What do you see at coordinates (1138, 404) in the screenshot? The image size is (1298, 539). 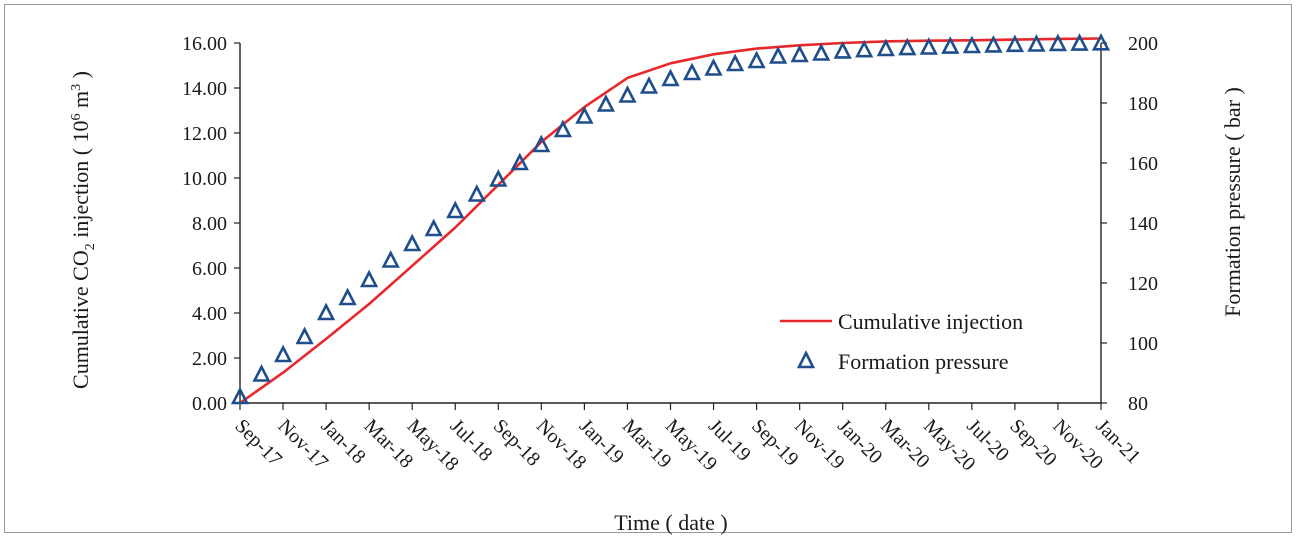 I see `right-tick-label: 80` at bounding box center [1138, 404].